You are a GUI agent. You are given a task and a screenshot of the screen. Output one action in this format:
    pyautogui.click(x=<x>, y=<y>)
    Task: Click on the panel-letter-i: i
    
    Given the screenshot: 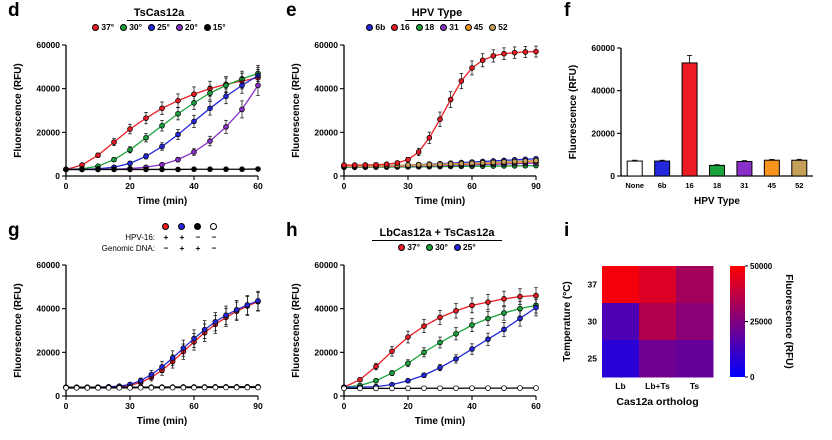 What is the action you would take?
    pyautogui.click(x=567, y=230)
    